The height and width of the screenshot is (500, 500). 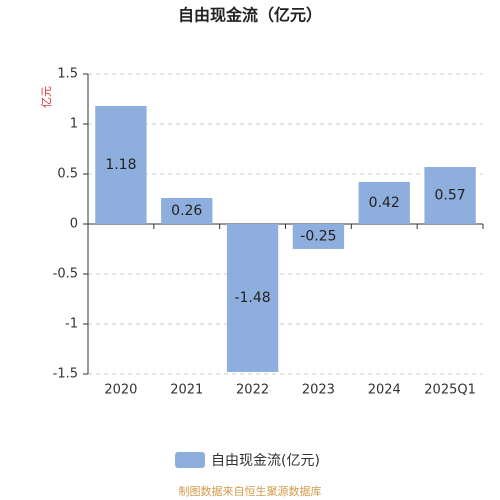 I want to click on x-tick-label: 2020, so click(x=120, y=390).